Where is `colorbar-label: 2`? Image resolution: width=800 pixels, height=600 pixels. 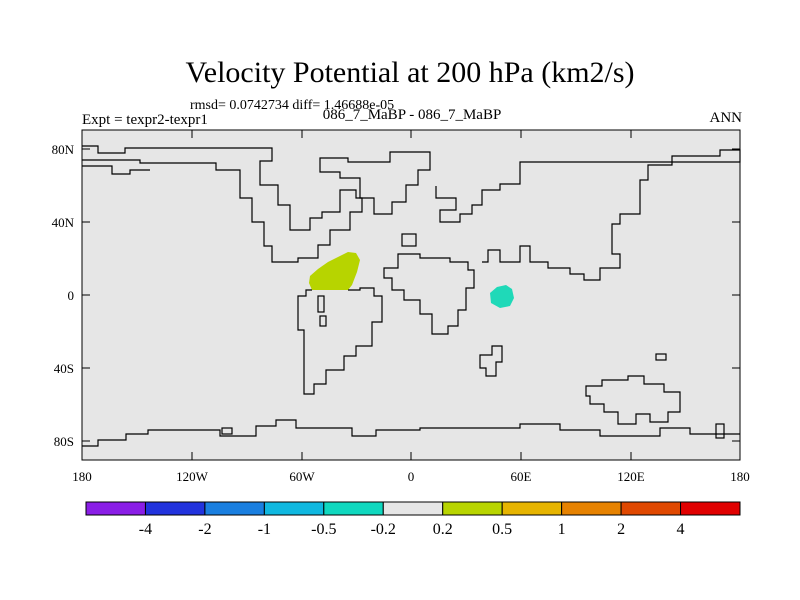 colorbar-label: 2 is located at coordinates (621, 529).